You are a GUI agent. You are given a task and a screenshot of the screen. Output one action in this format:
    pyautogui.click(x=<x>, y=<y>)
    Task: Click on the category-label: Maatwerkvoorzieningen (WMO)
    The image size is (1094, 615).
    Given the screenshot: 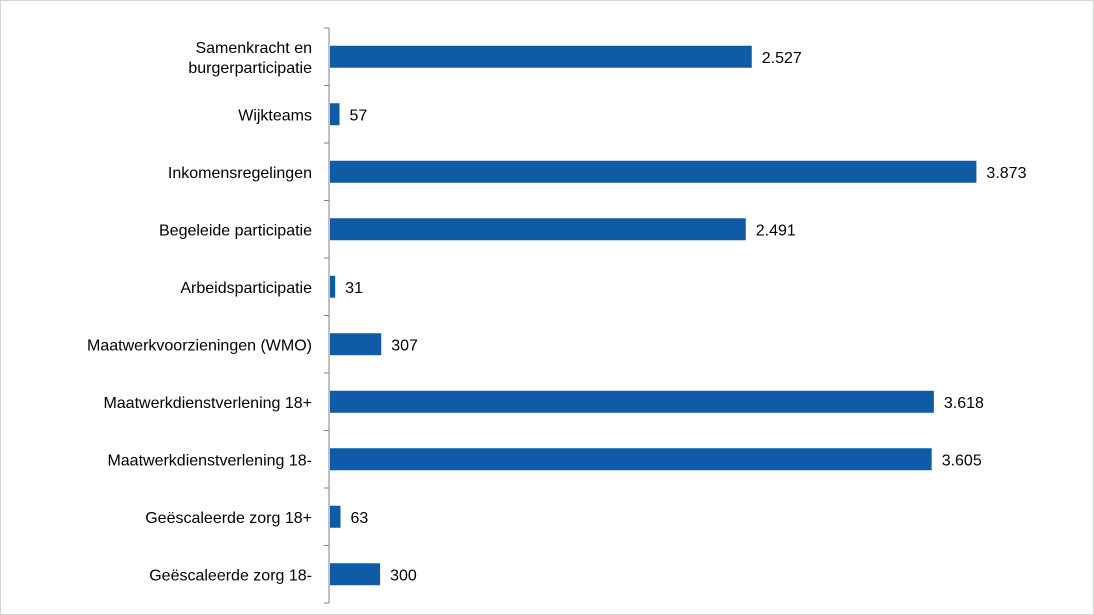 What is the action you would take?
    pyautogui.click(x=199, y=345)
    